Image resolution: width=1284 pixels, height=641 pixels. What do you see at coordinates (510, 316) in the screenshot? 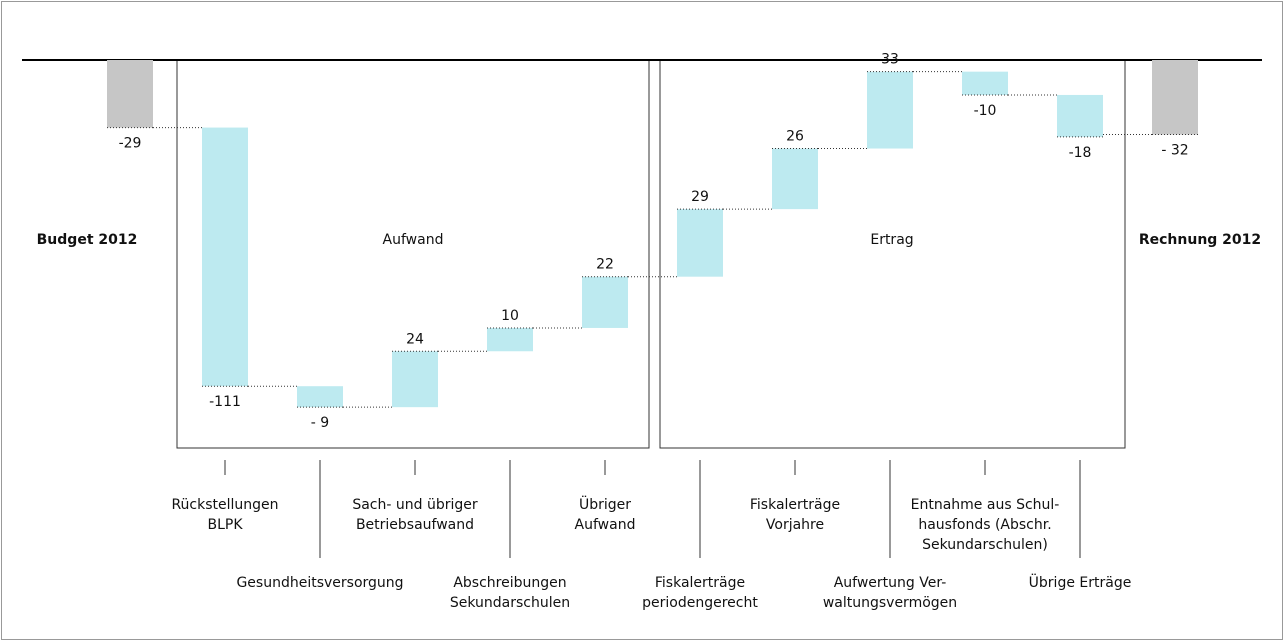
I see `value-label: 10` at bounding box center [510, 316].